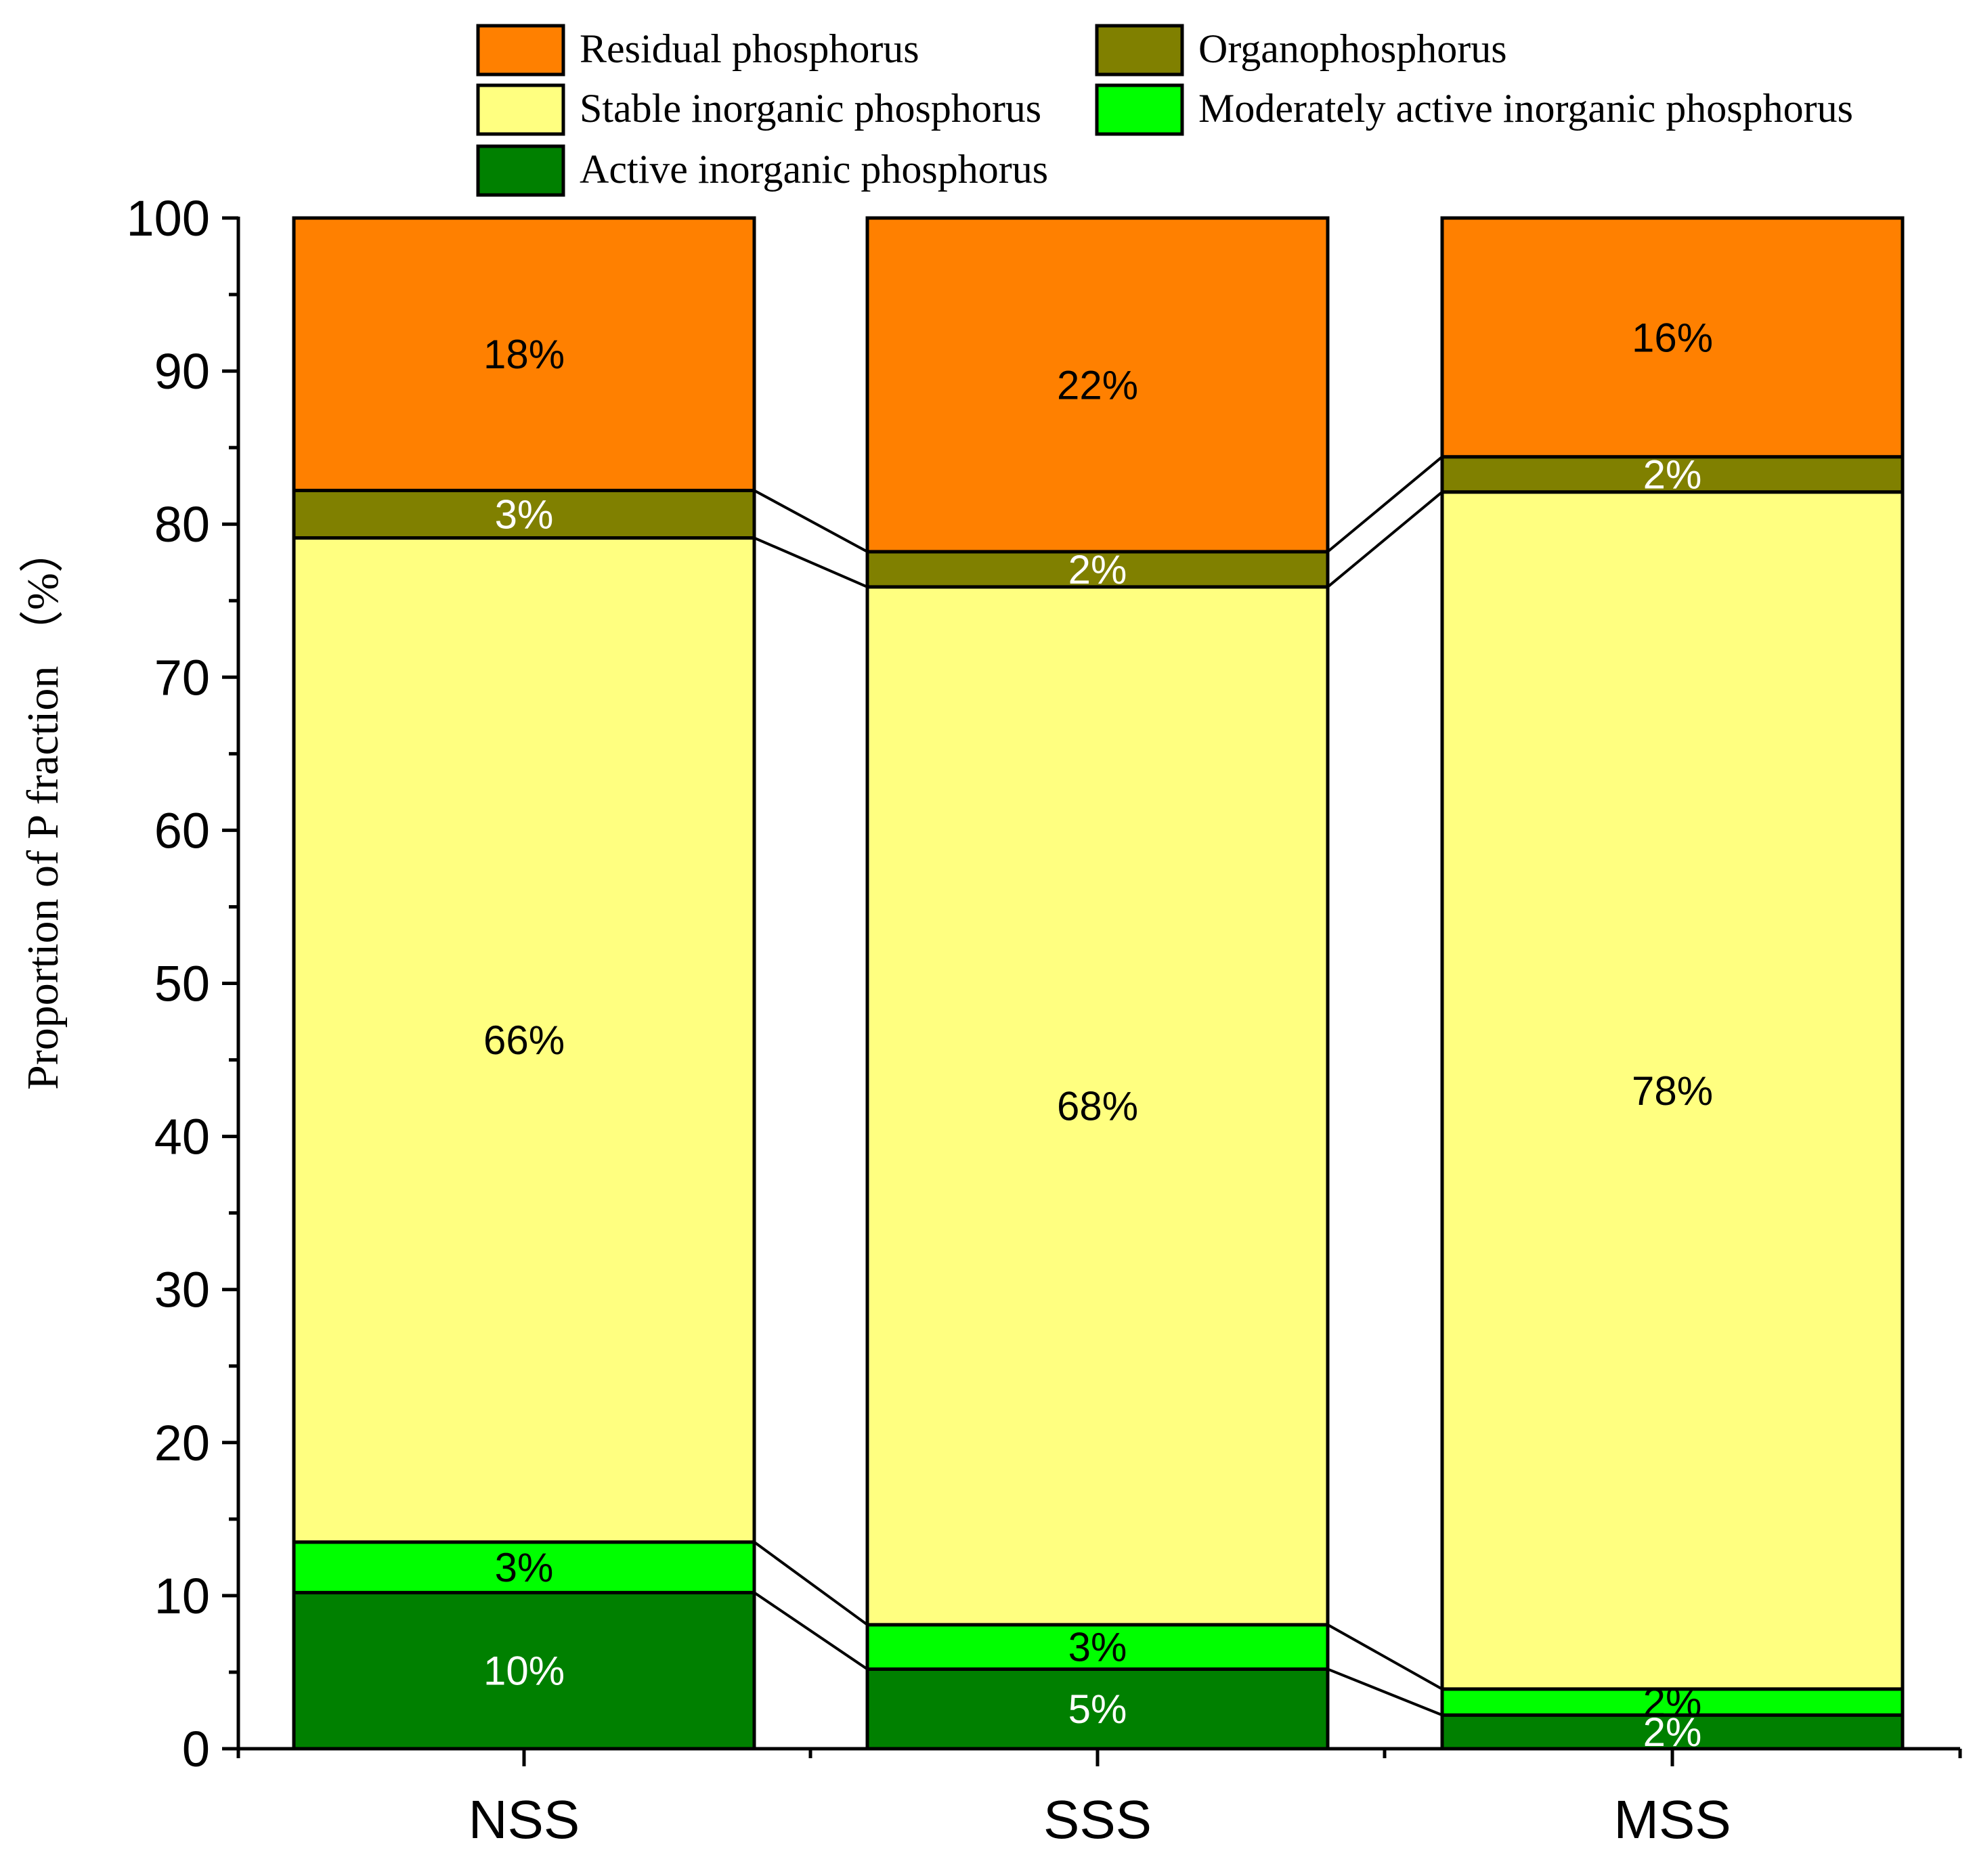 The width and height of the screenshot is (1975, 1876). Describe the element at coordinates (1672, 1819) in the screenshot. I see `x-tick-label-mss: MSS` at that location.